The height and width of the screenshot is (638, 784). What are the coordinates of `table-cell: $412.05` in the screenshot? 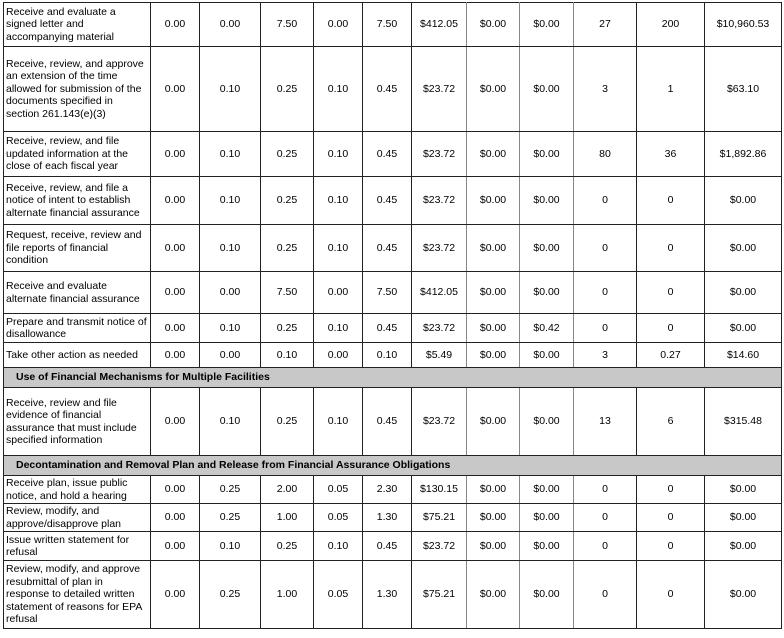 It's located at (439, 24).